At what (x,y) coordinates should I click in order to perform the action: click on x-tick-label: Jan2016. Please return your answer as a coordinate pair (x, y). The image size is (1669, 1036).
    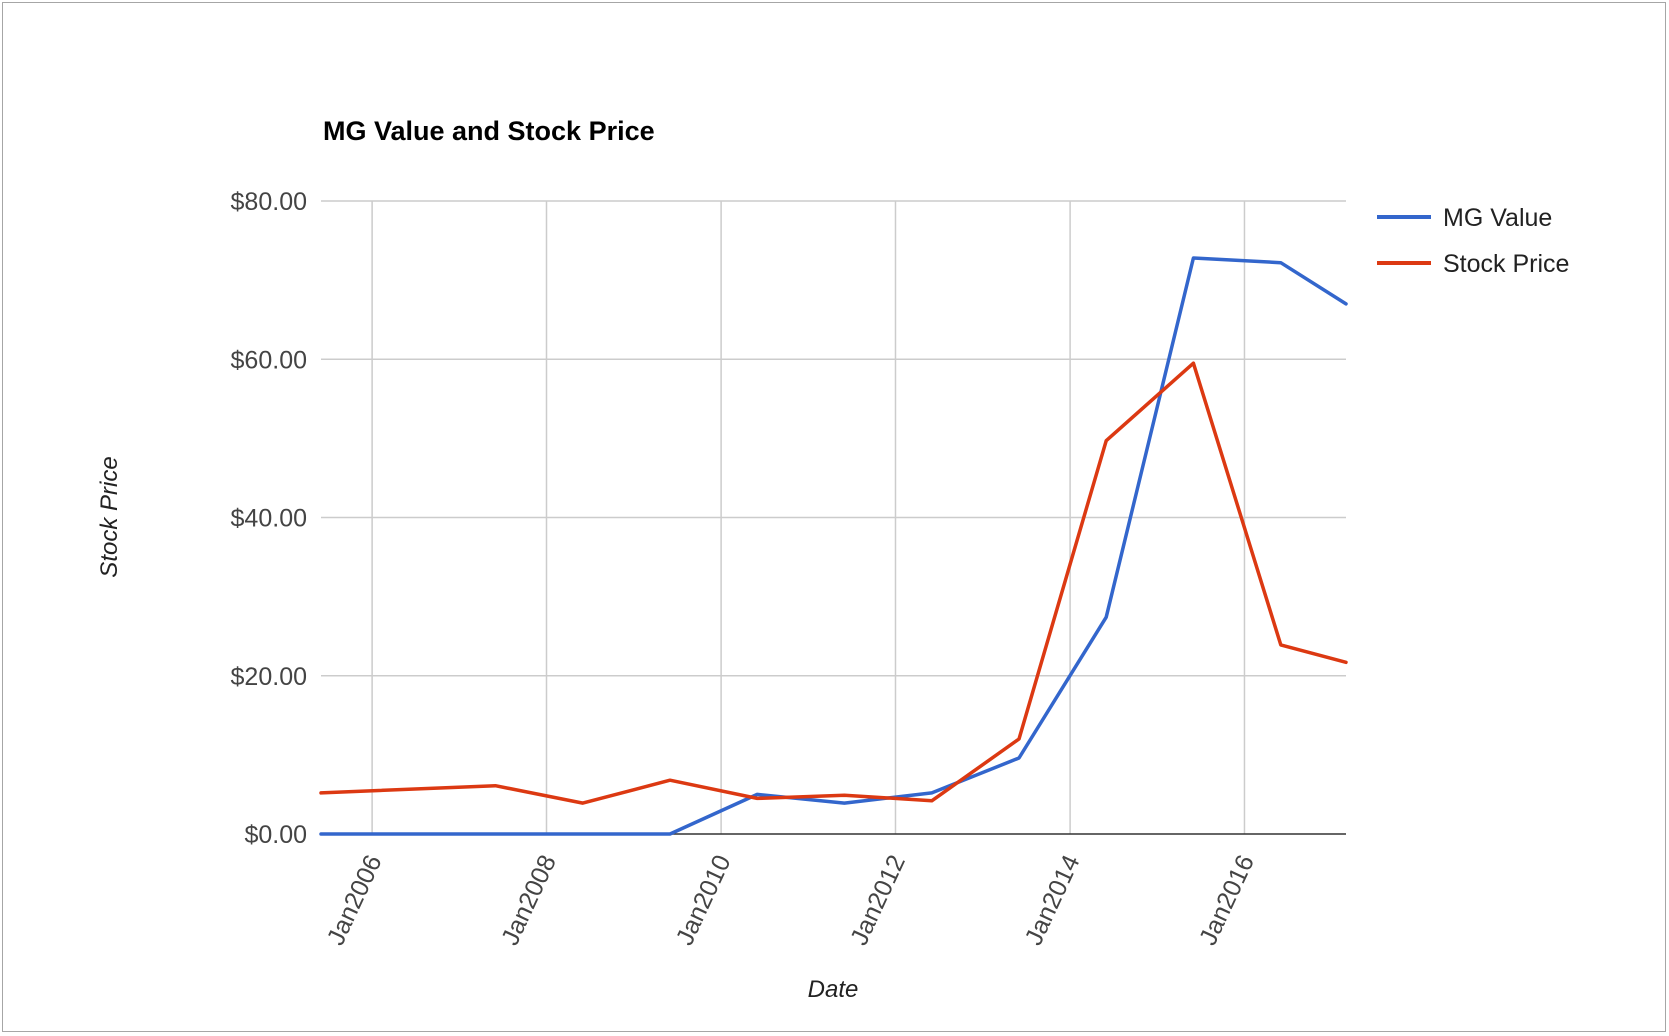
    Looking at the image, I should click on (1227, 900).